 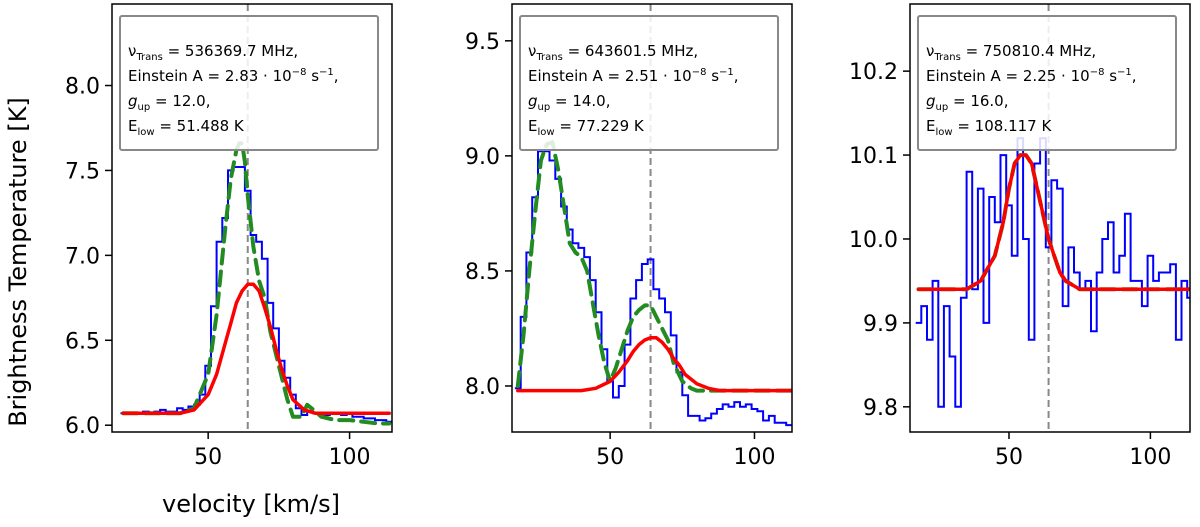 I want to click on annotation-e-low: Elow = 108.117 K, so click(x=989, y=127).